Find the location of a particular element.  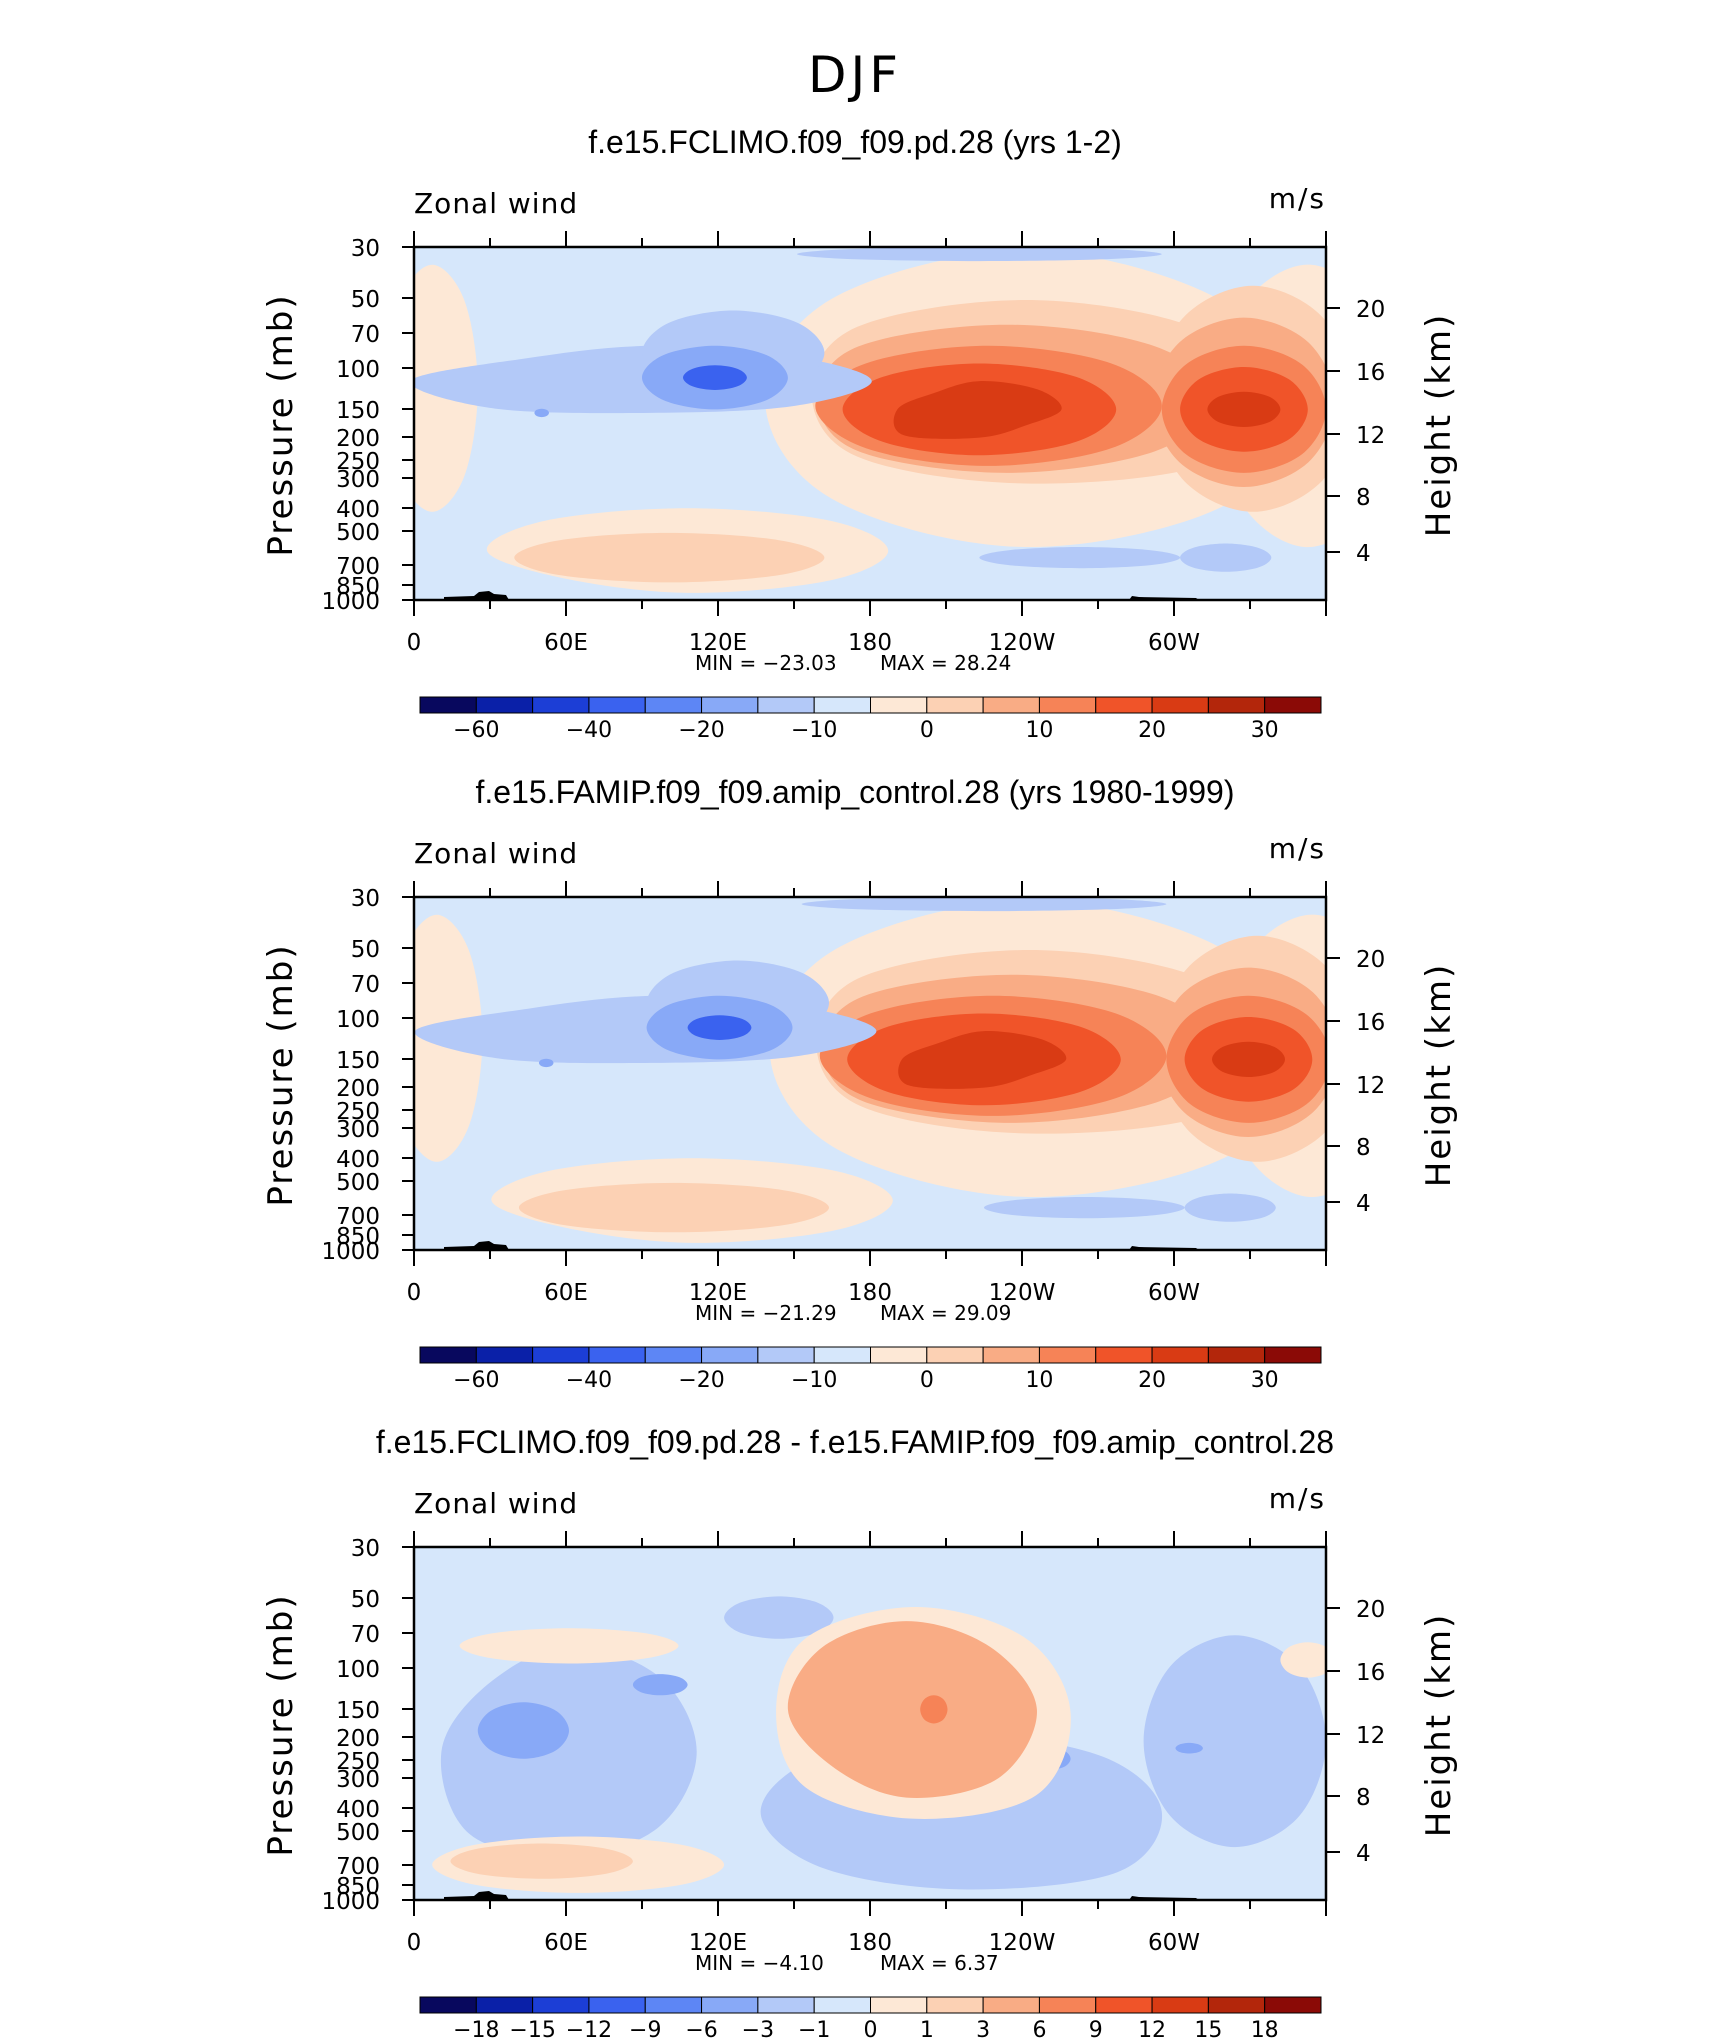

colorbar-label: 30 is located at coordinates (1265, 730).